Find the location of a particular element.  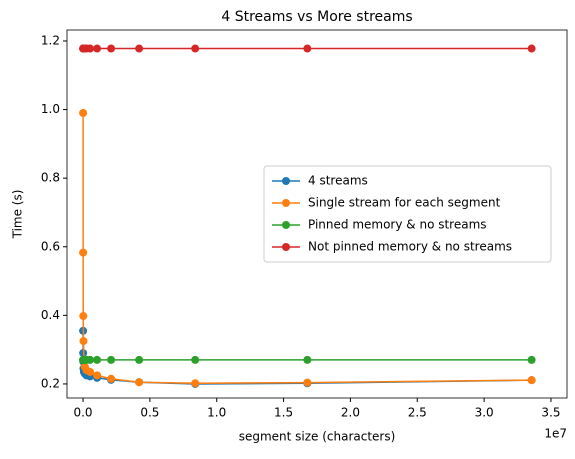

legend-label: Not pinned memory & no streams is located at coordinates (410, 247).